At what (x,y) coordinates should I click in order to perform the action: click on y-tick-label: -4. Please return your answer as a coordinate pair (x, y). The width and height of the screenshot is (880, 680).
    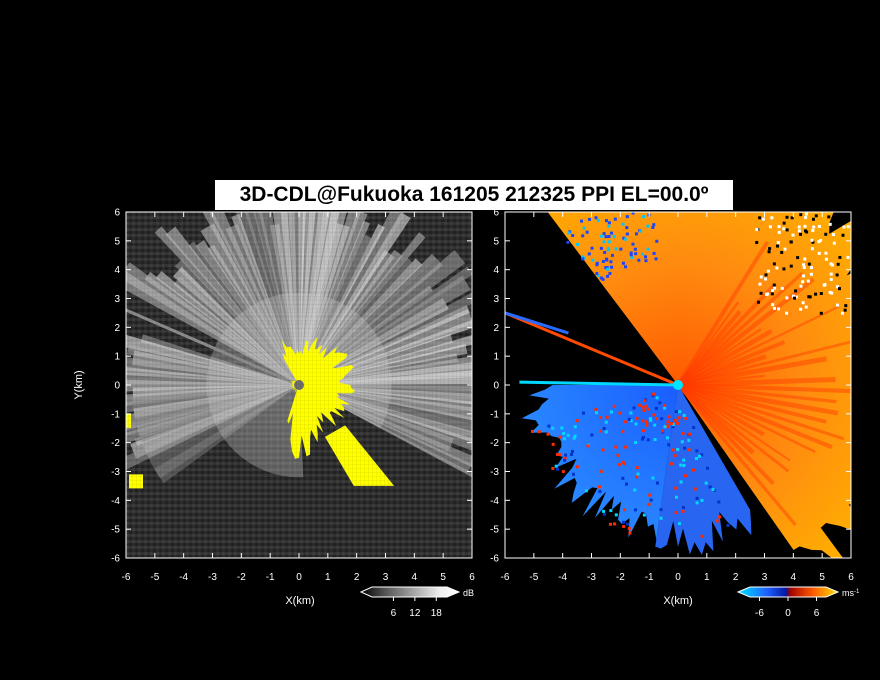
    Looking at the image, I should click on (494, 501).